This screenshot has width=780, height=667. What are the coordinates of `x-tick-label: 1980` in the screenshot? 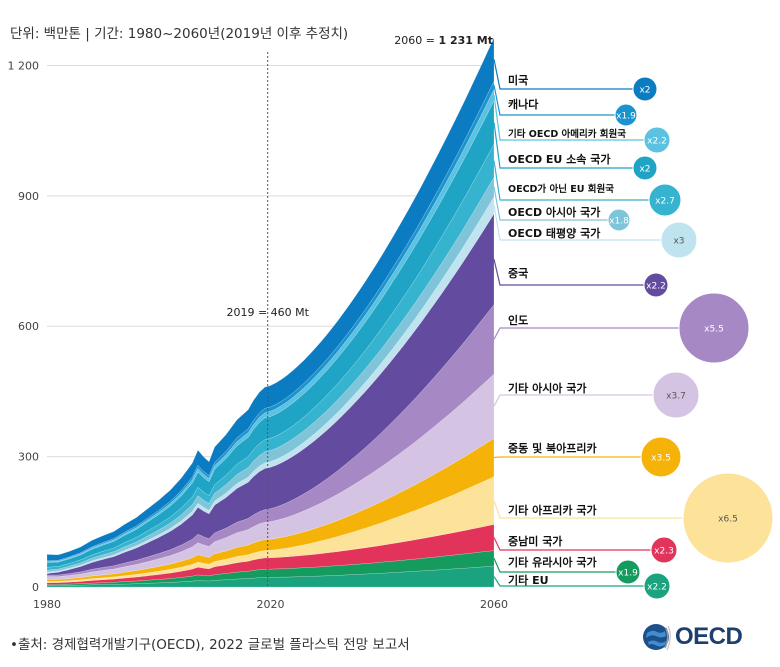 It's located at (47, 604).